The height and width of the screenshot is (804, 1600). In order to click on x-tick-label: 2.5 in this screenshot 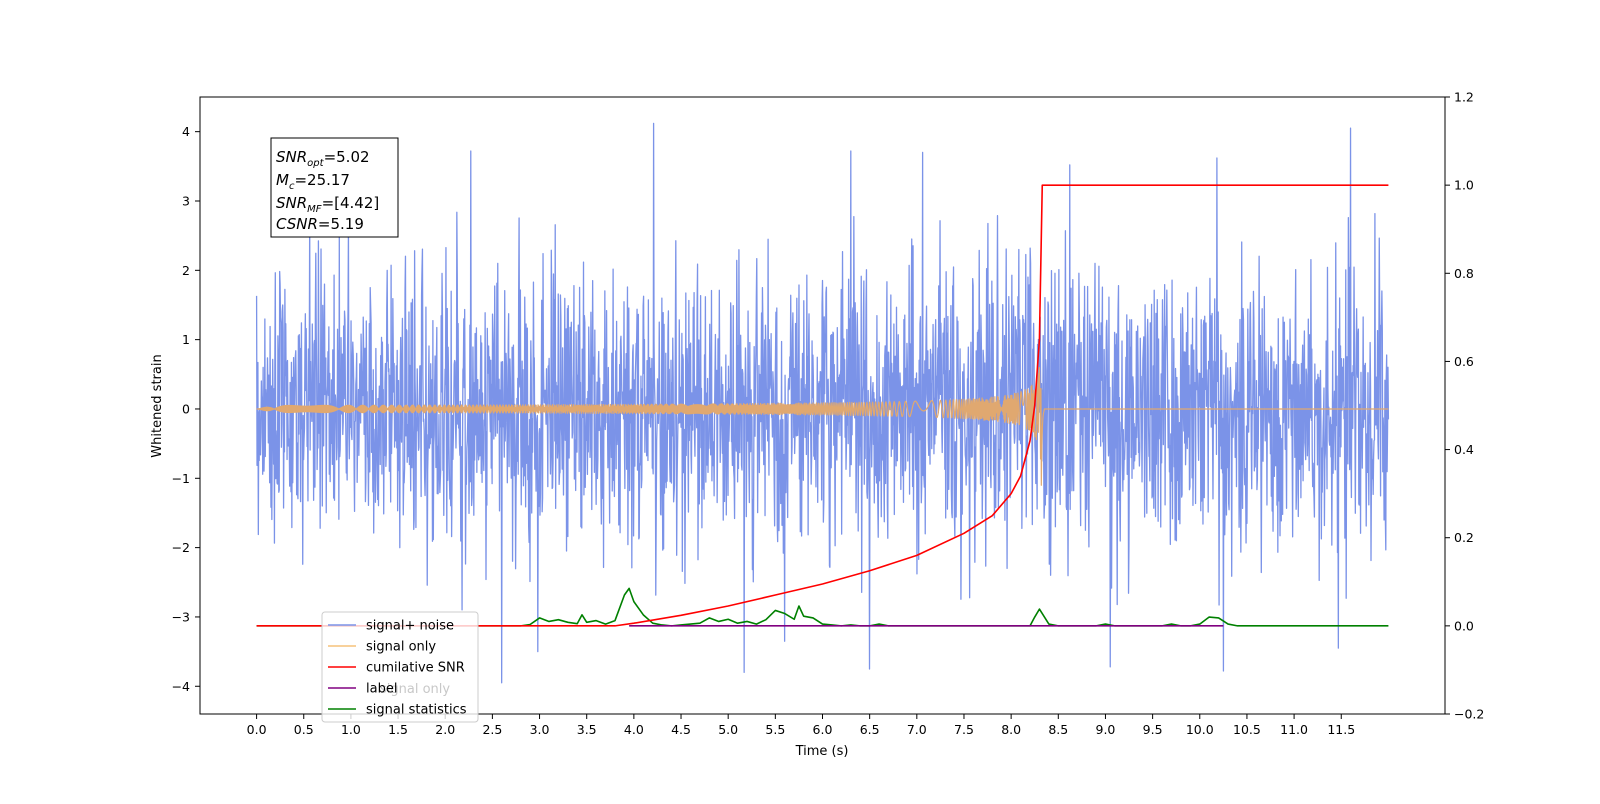, I will do `click(492, 729)`.